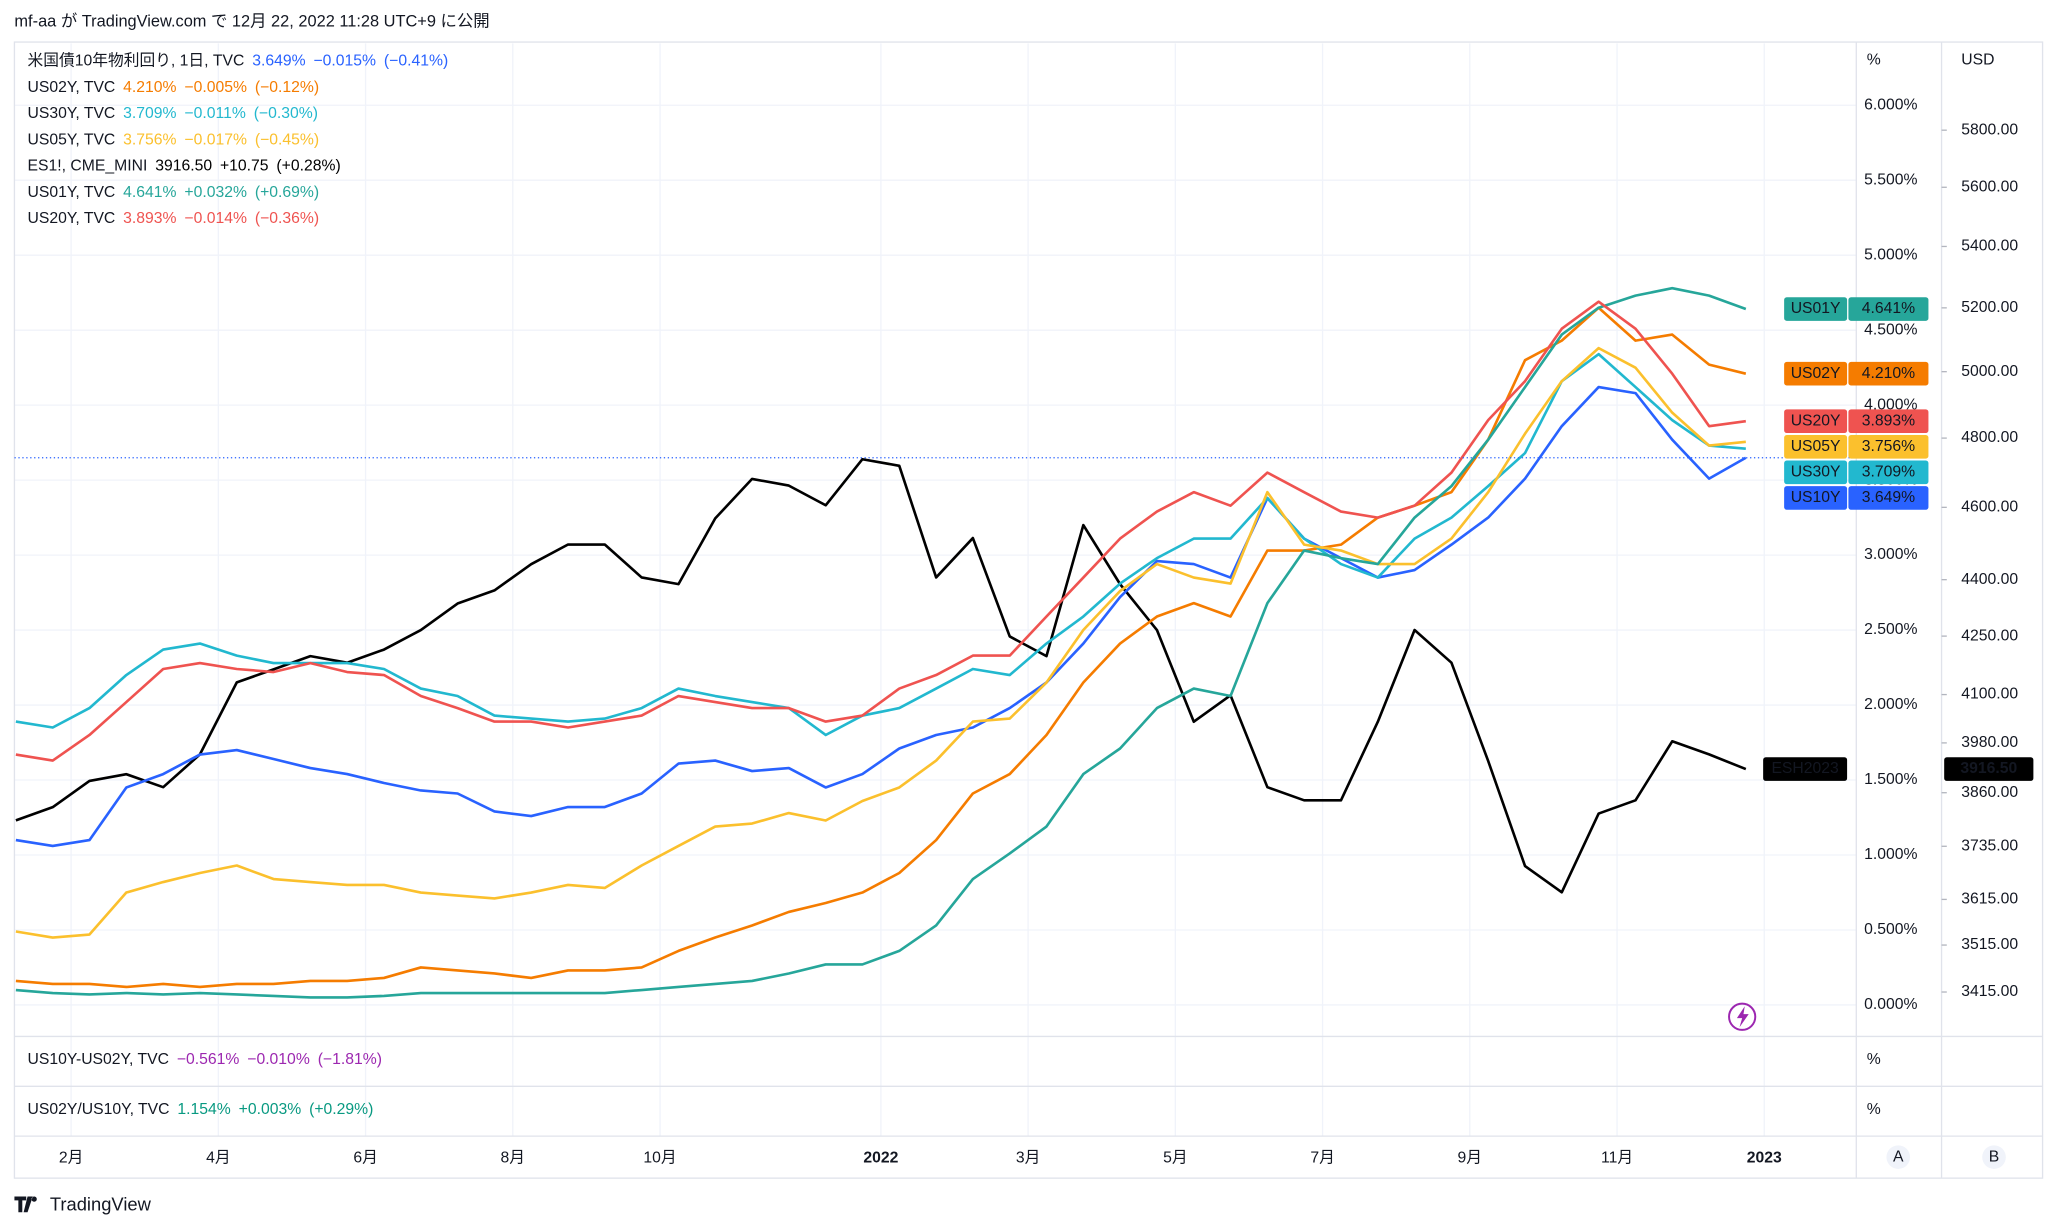  What do you see at coordinates (1890, 554) in the screenshot?
I see `y-tick-label: 3.000%` at bounding box center [1890, 554].